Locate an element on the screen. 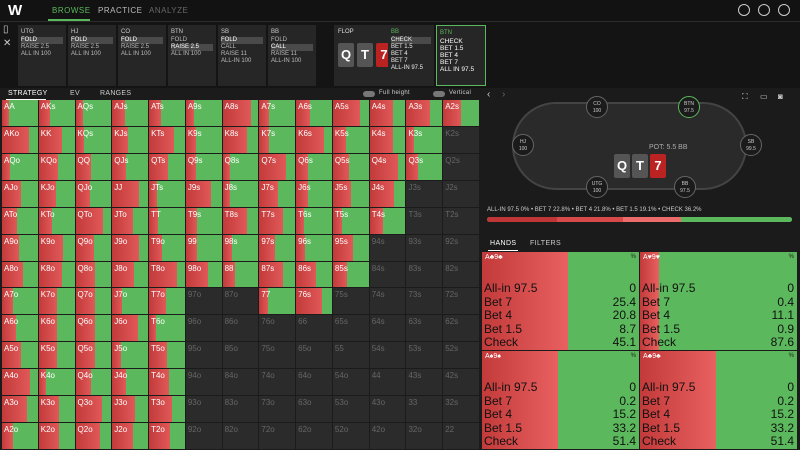 The width and height of the screenshot is (800, 450). range-cell: KQo is located at coordinates (56, 166).